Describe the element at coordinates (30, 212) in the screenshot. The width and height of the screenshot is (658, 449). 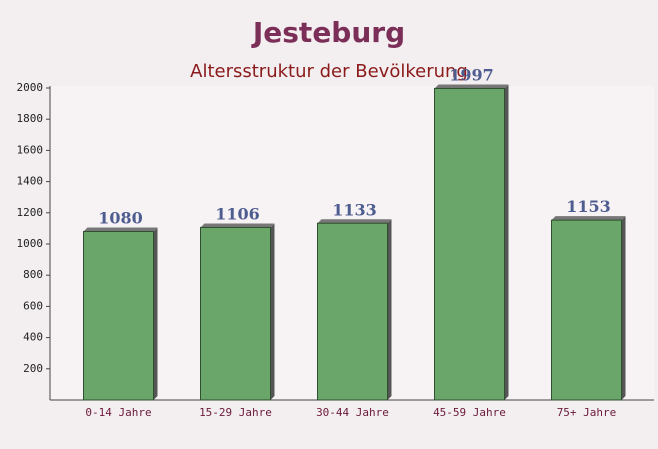
I see `y-tick-label: 1200` at that location.